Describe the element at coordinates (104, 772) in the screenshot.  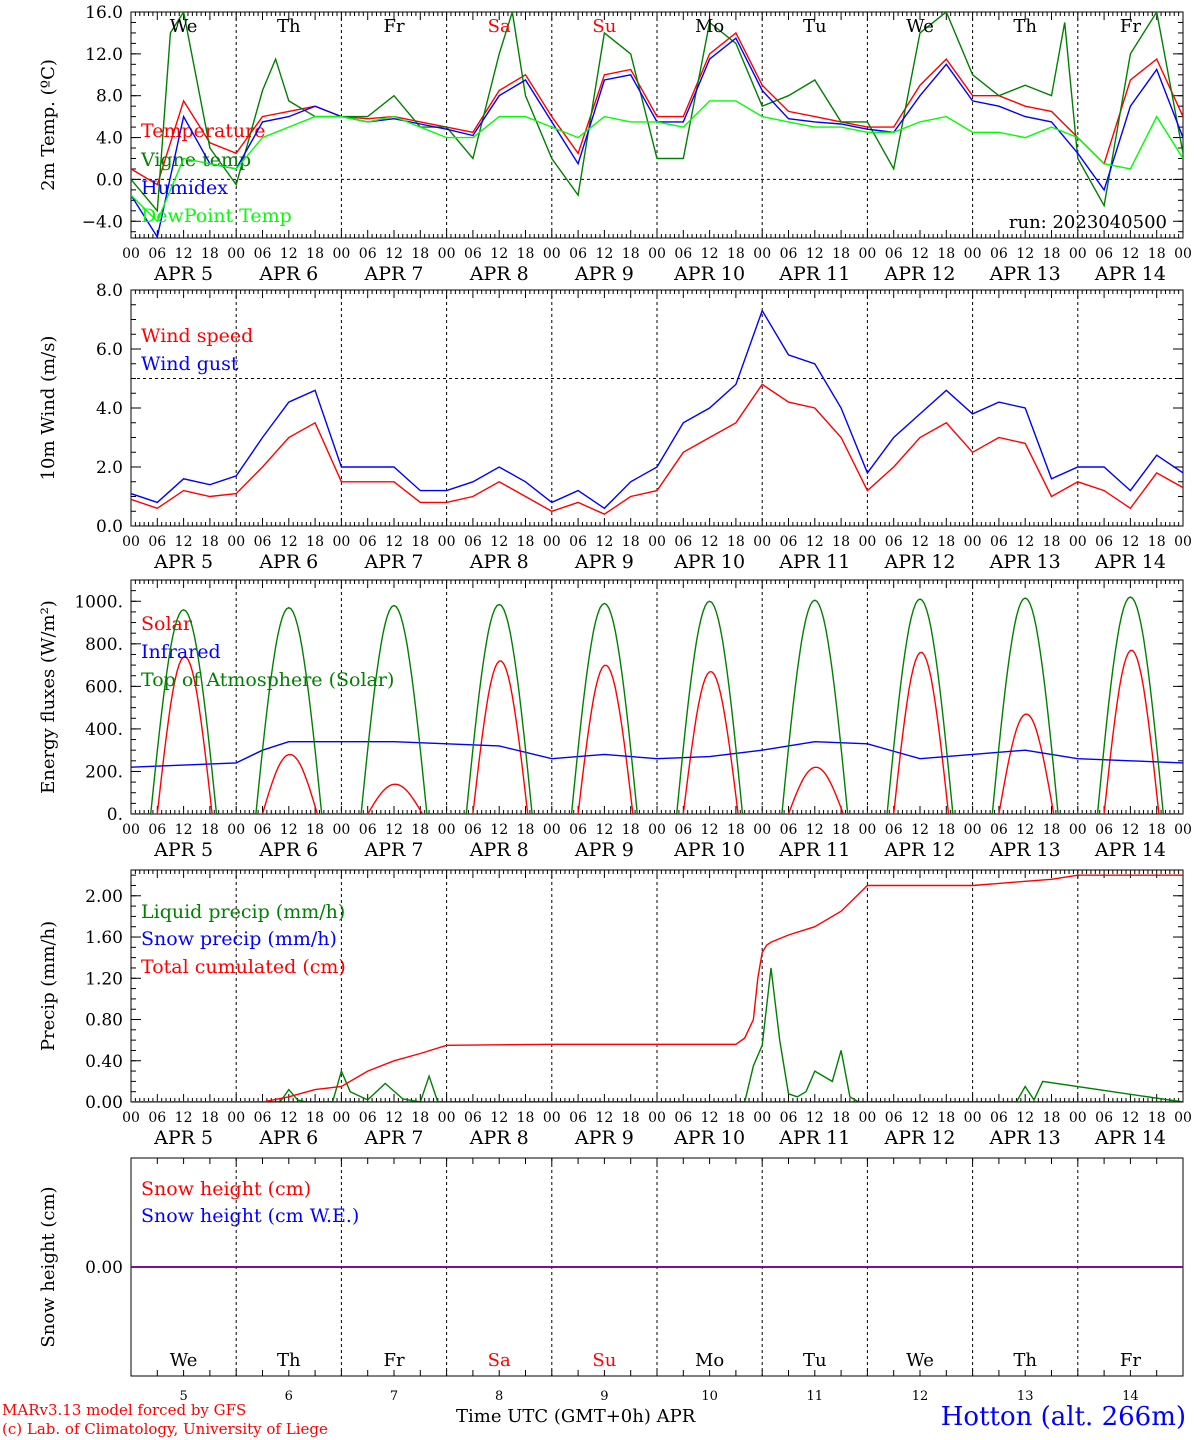
I see `y-tick-label: 200.` at that location.